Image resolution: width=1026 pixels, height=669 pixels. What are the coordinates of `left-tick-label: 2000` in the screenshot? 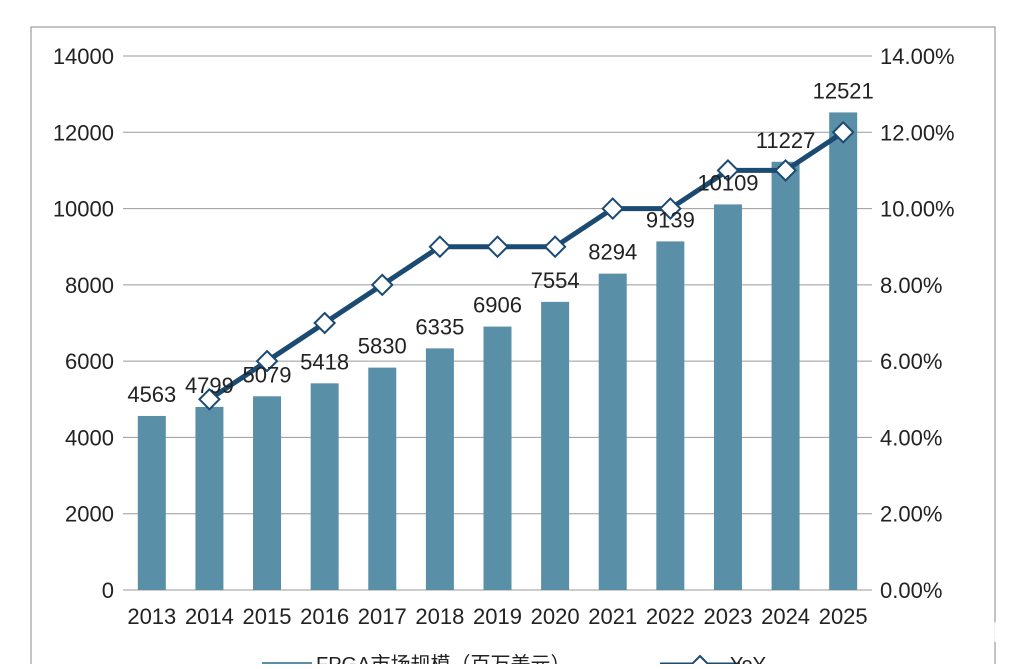 It's located at (89, 514).